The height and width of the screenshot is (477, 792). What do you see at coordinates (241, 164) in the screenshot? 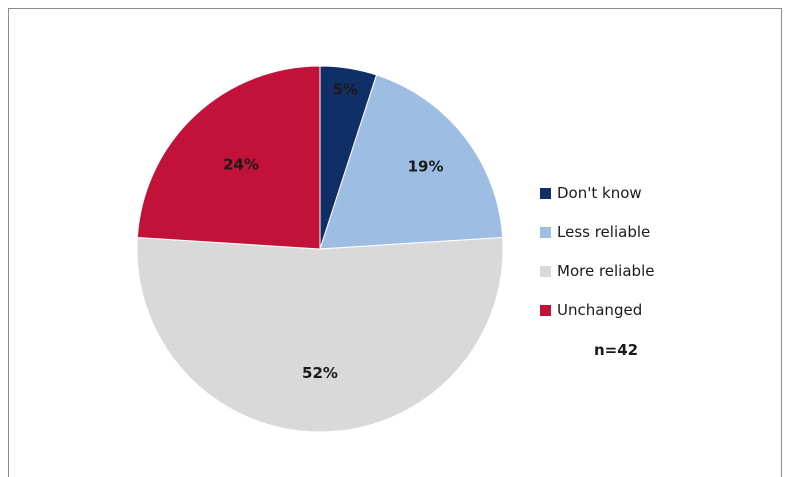
I see `pie-slice-value-label: 24%` at bounding box center [241, 164].